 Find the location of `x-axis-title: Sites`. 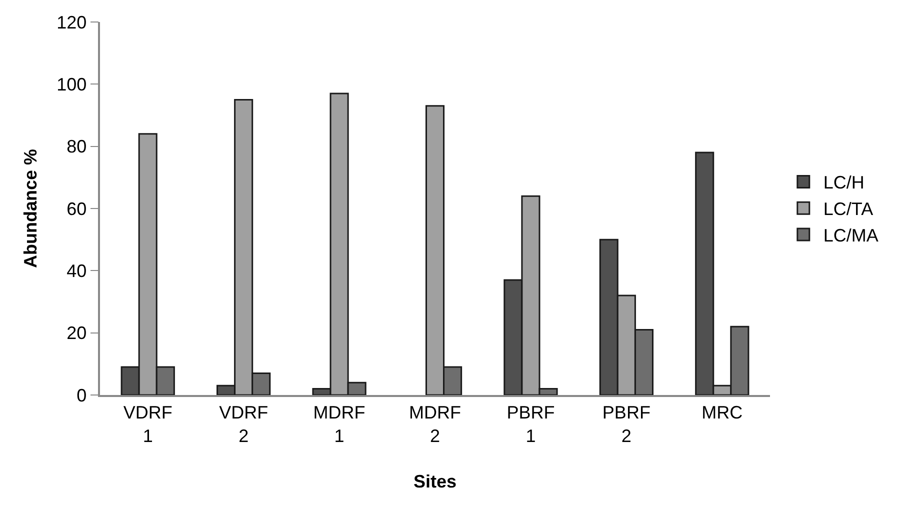

x-axis-title: Sites is located at coordinates (435, 482).